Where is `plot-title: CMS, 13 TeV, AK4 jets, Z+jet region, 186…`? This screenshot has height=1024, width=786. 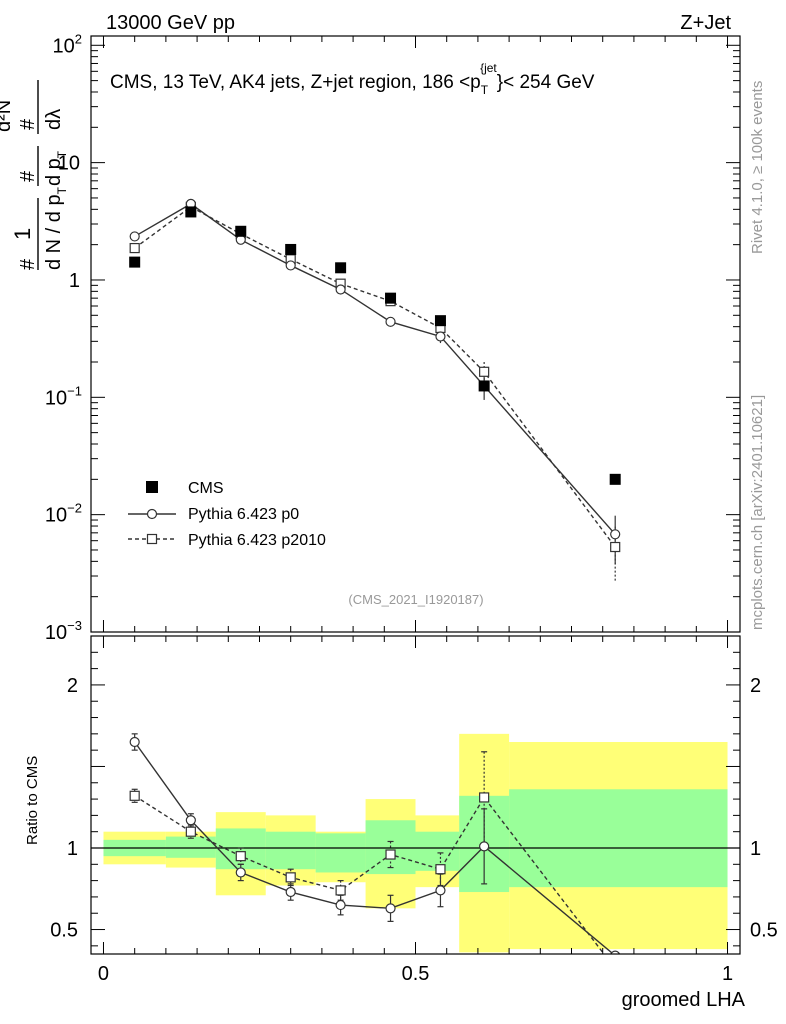 plot-title: CMS, 13 TeV, AK4 jets, Z+jet region, 186… is located at coordinates (352, 79).